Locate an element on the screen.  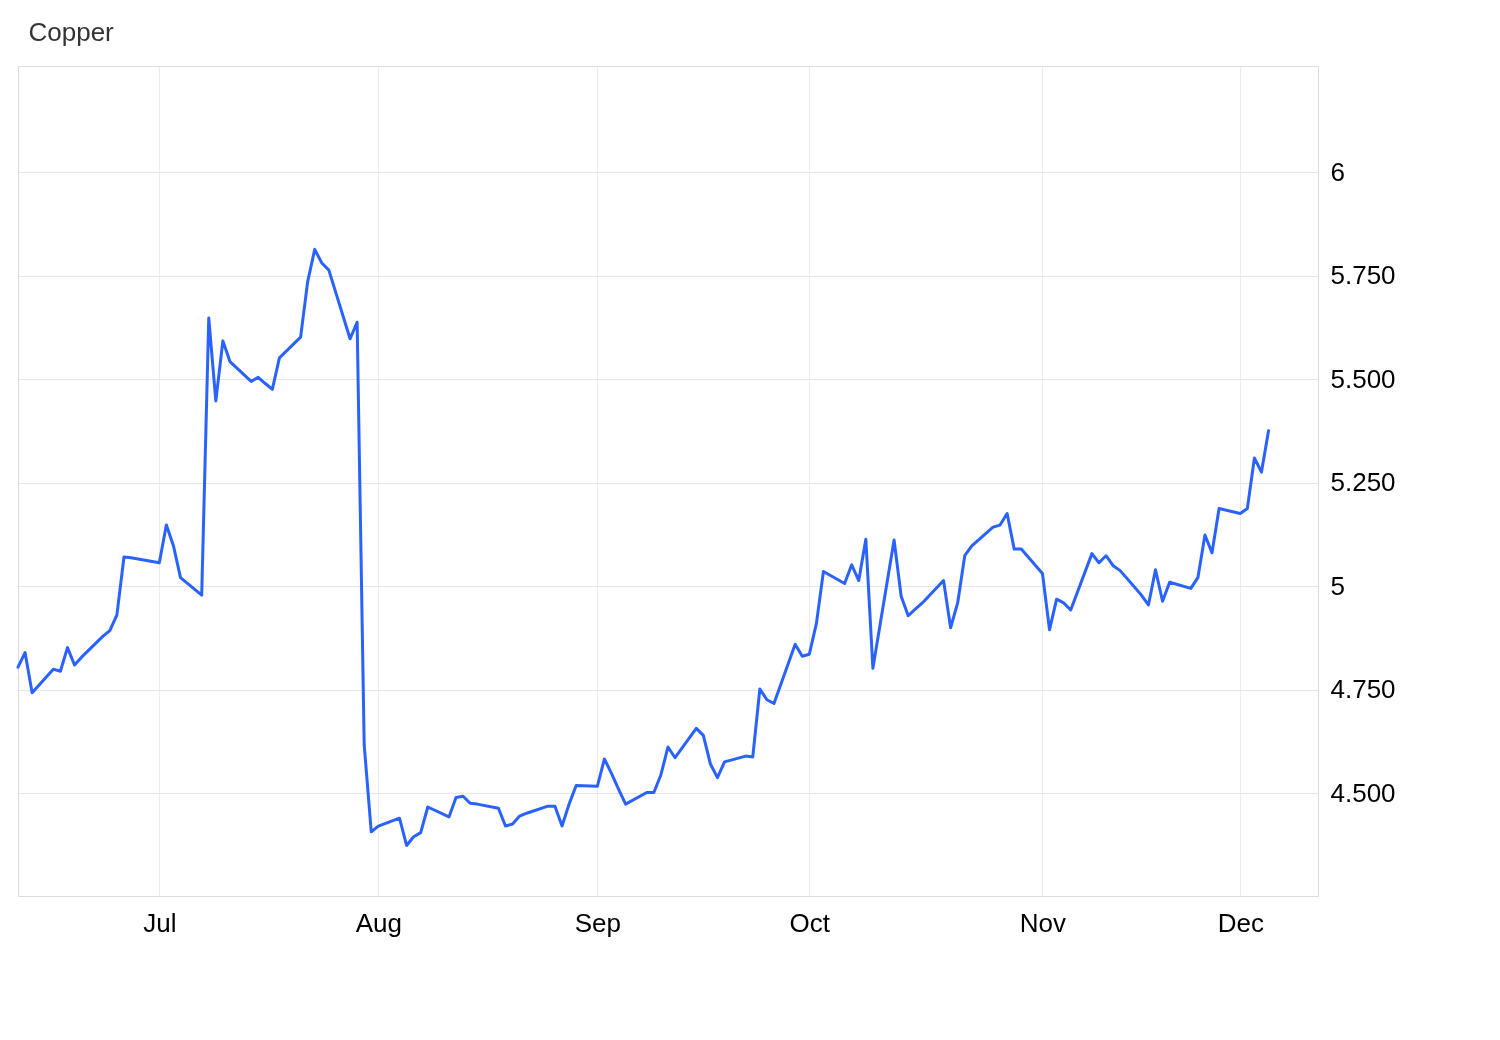
y-tick-label: 5 is located at coordinates (1337, 585).